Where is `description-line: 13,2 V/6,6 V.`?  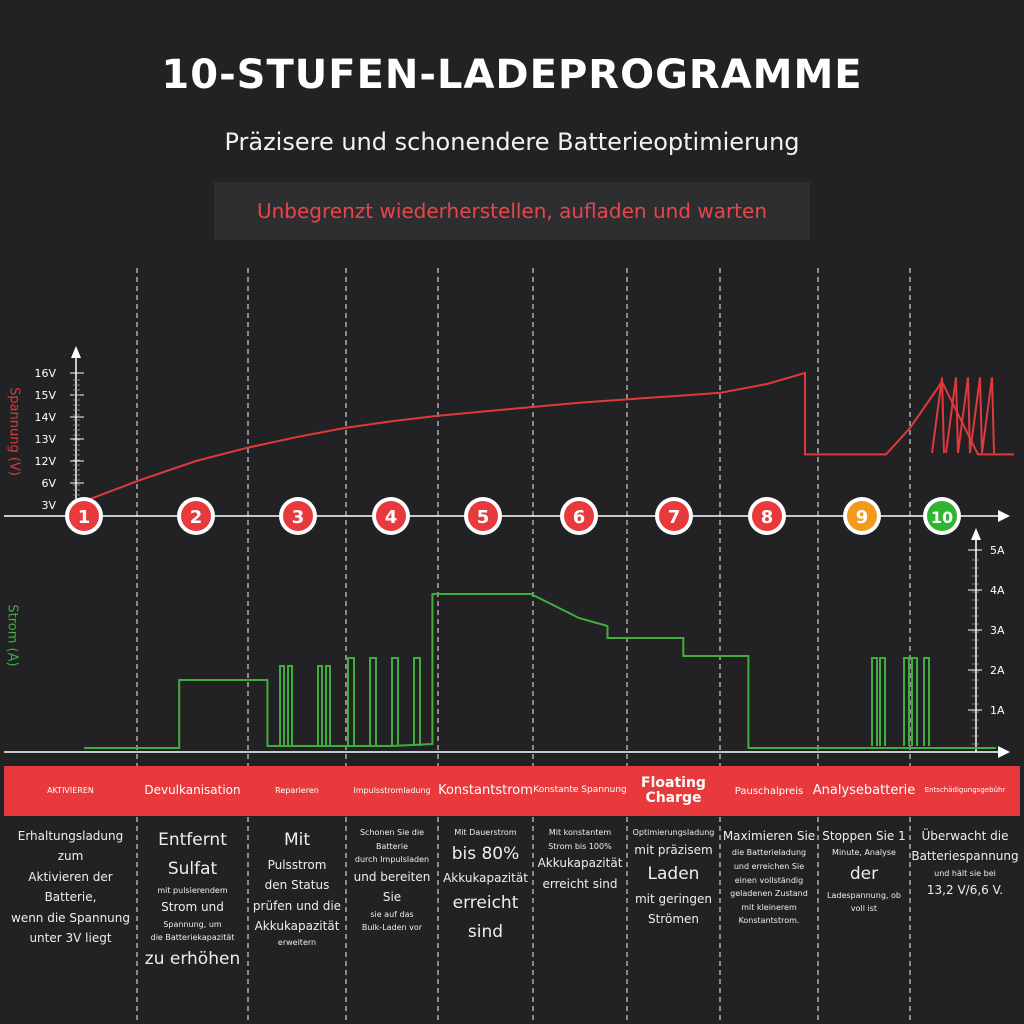 description-line: 13,2 V/6,6 V. is located at coordinates (965, 890).